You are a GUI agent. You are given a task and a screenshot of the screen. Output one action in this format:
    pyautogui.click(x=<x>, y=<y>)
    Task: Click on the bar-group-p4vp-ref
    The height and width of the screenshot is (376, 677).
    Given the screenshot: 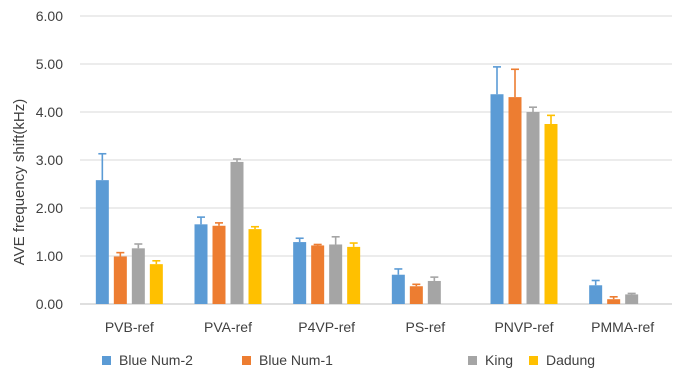 What is the action you would take?
    pyautogui.click(x=326, y=270)
    